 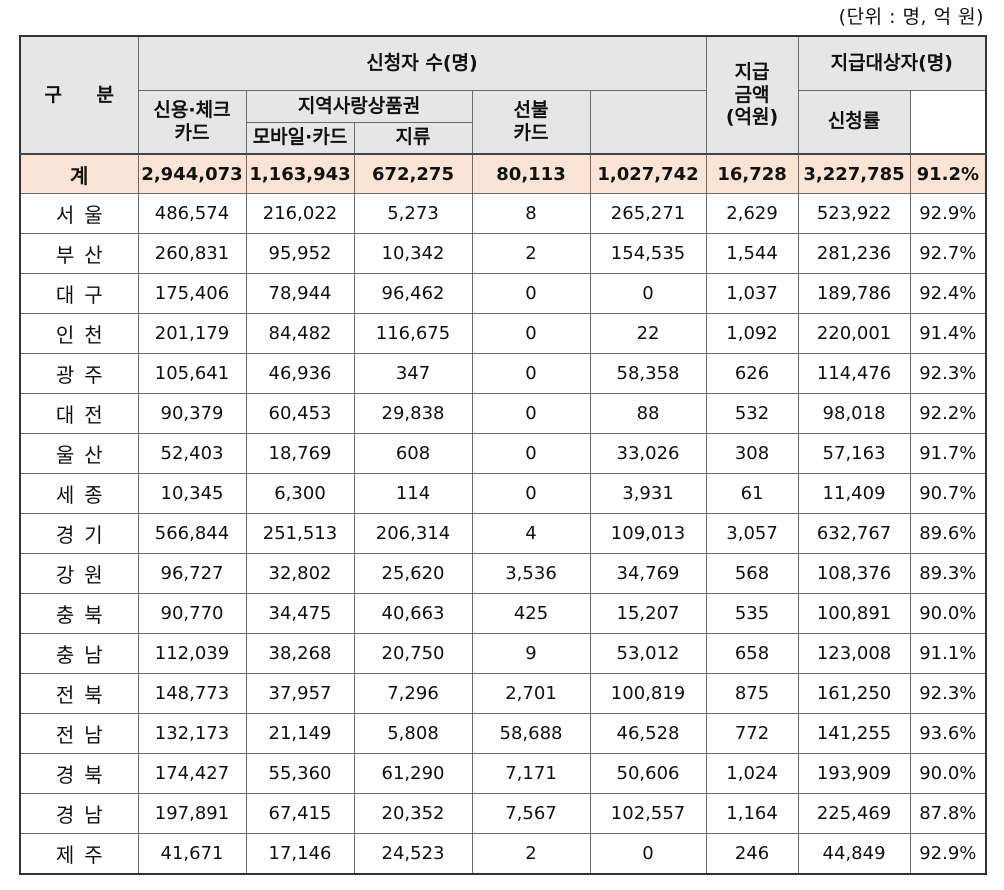 What do you see at coordinates (648, 733) in the screenshot?
I see `cell: 46,528` at bounding box center [648, 733].